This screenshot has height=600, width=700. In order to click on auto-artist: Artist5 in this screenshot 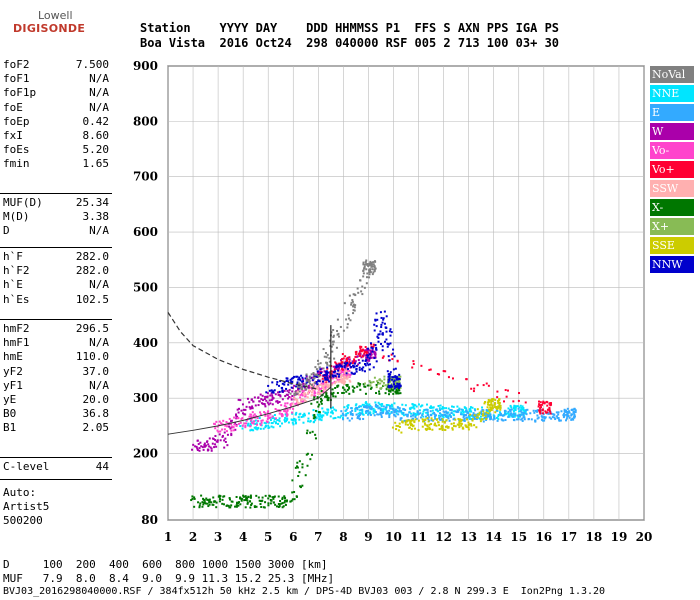, I will do `click(26, 506)`.